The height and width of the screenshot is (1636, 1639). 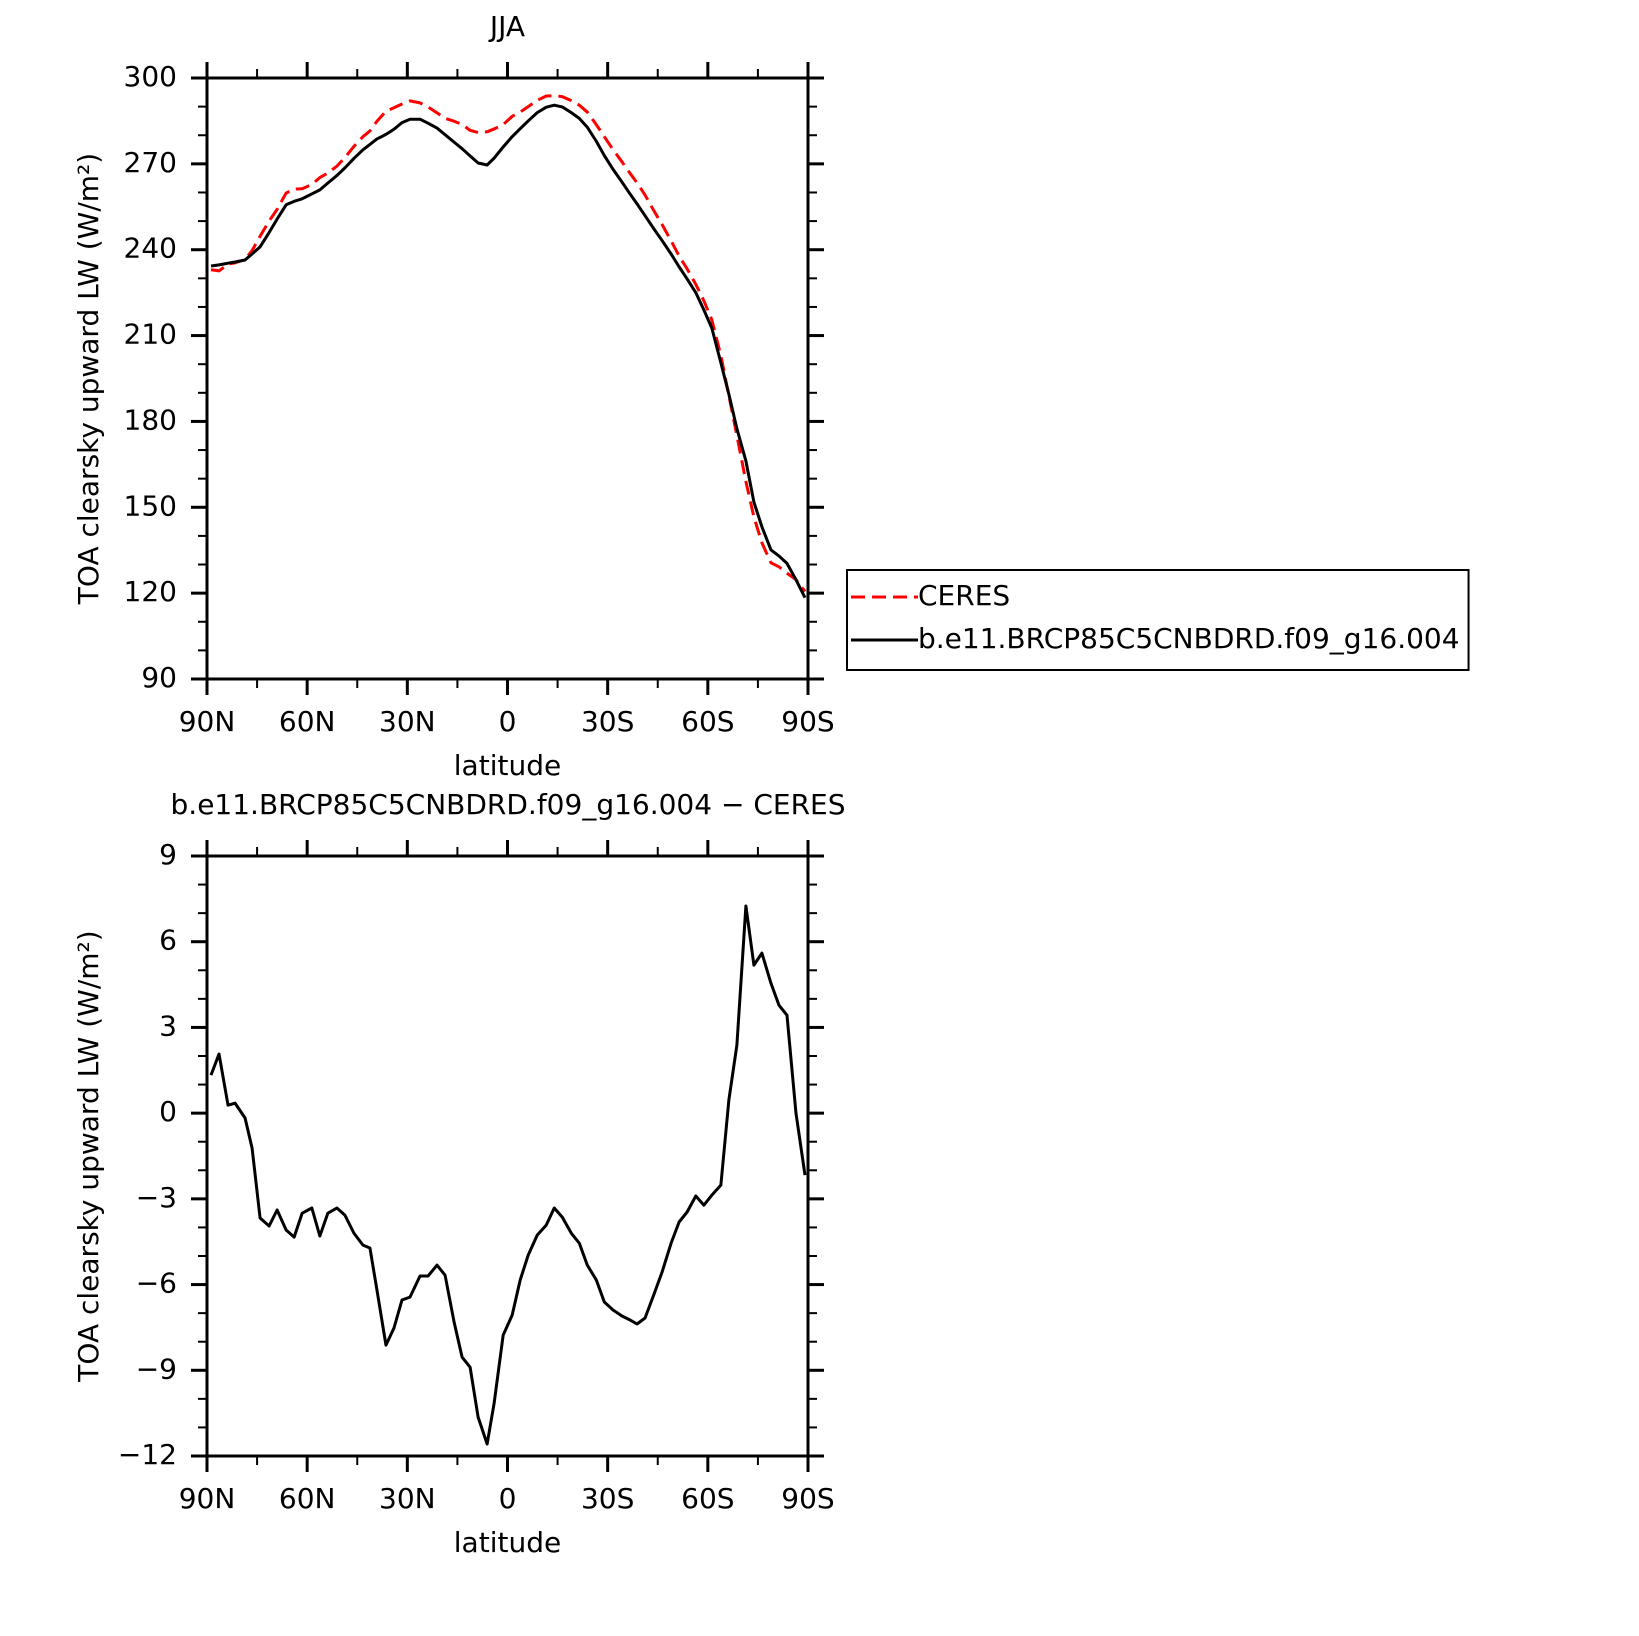 I want to click on chart-title: b.e11.BRCP85C5CNBDRD.f09_g16.004 − CERES, so click(x=508, y=804).